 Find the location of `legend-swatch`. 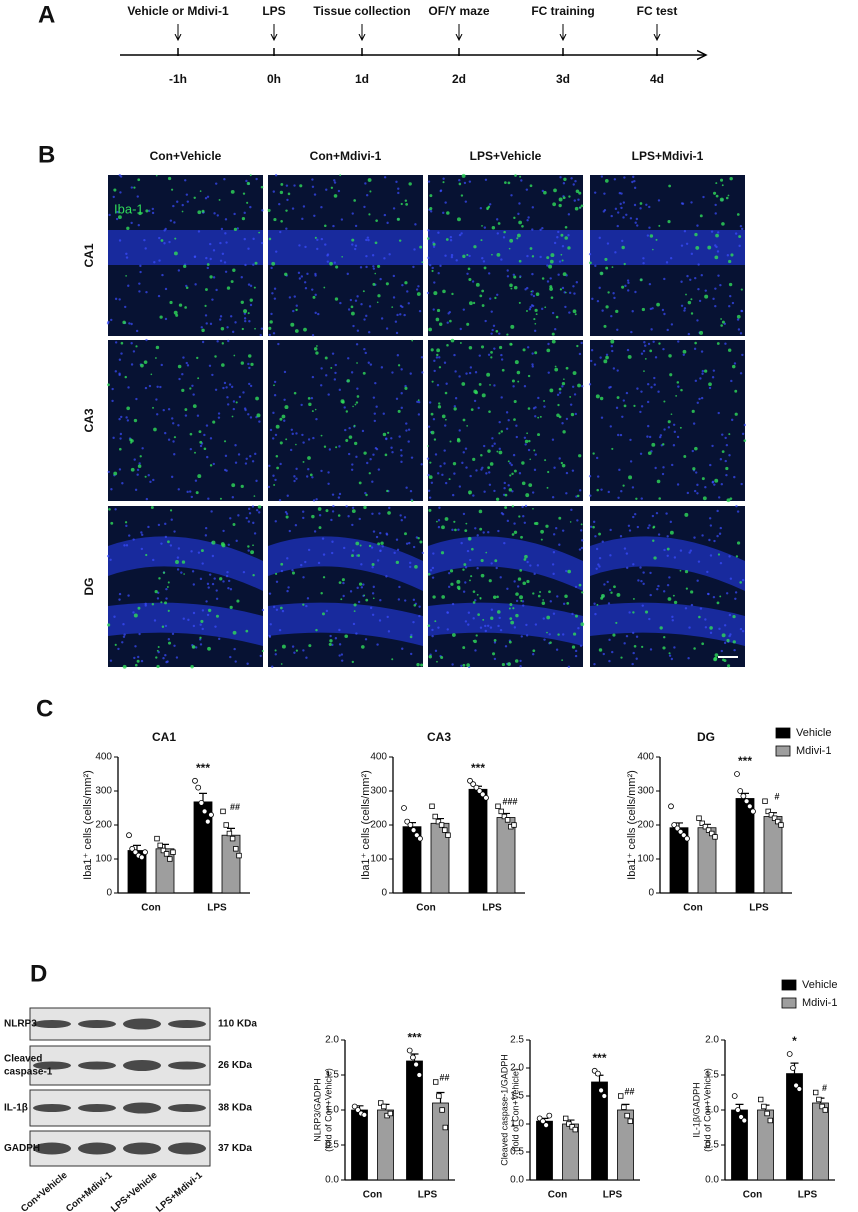

legend-swatch is located at coordinates (789, 1003).